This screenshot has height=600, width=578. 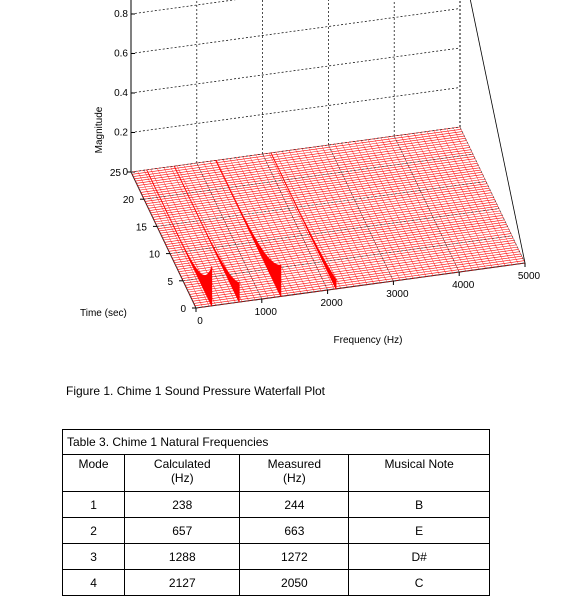 I want to click on x-tick-label: 2000, so click(x=331, y=303).